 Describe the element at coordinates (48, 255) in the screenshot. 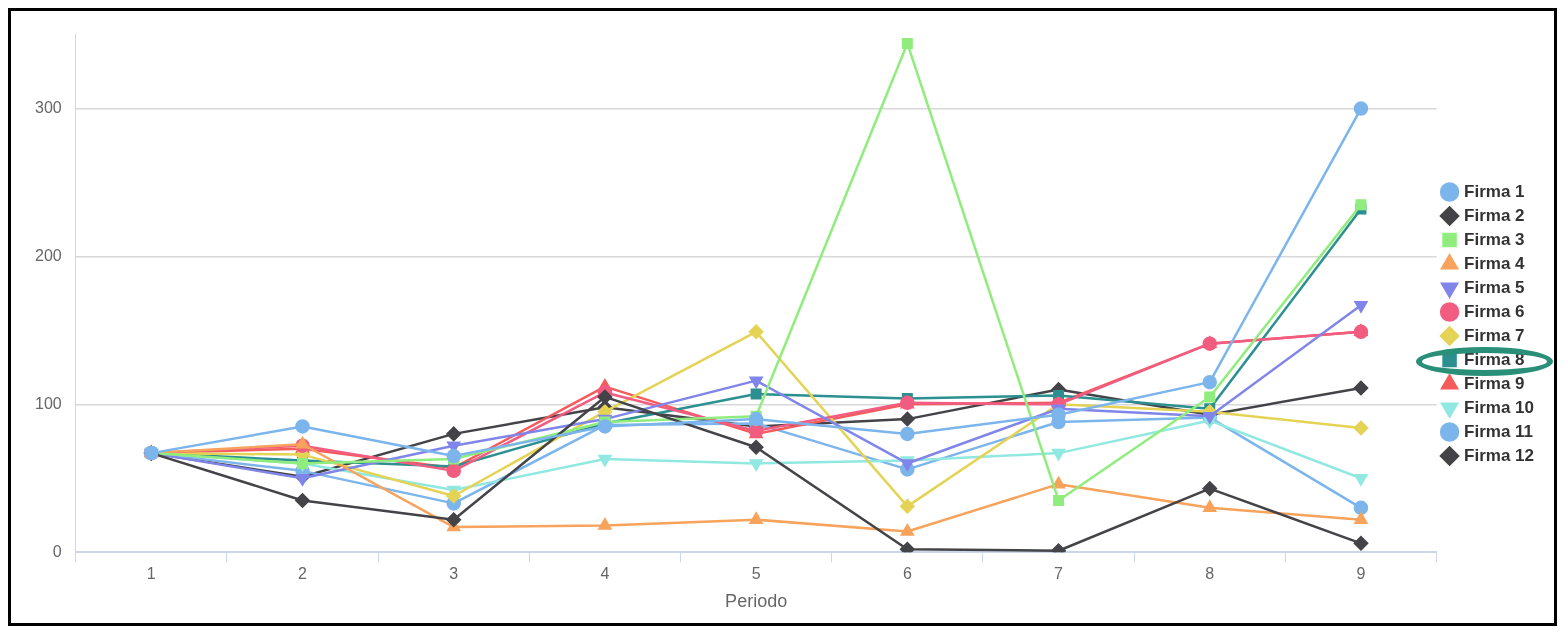

I see `y-tick-label: 200` at that location.